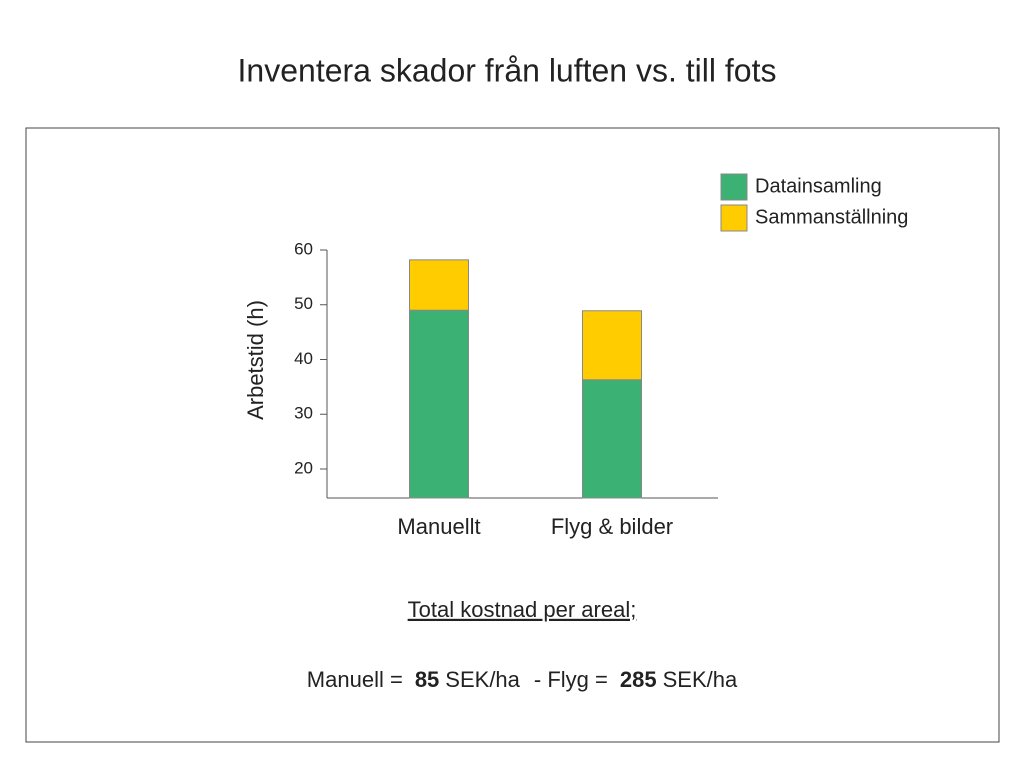  I want to click on cost-label: - Flyg =, so click(571, 679).